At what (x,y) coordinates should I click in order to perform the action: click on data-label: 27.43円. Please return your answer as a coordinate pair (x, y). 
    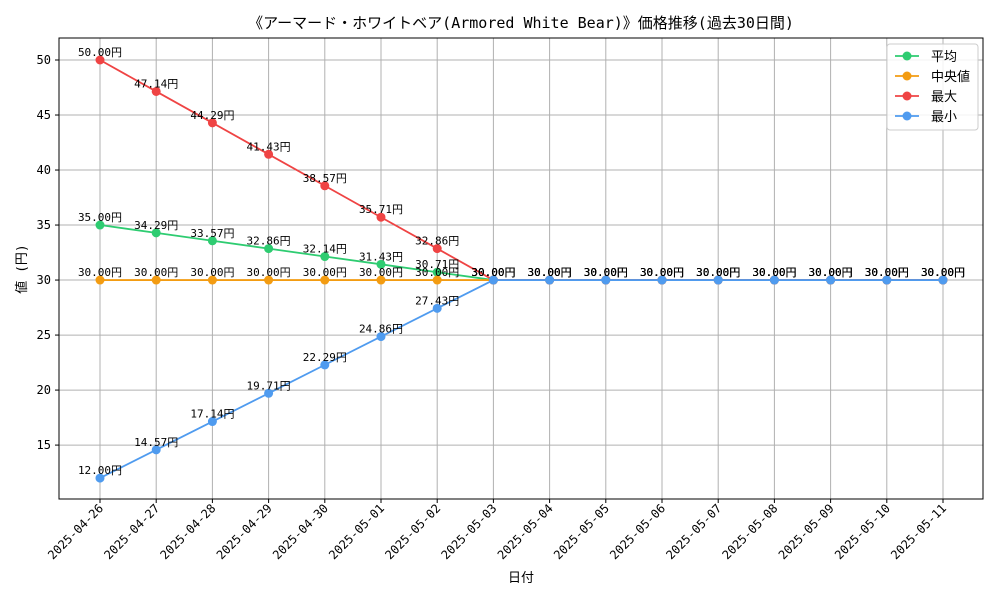
    Looking at the image, I should click on (437, 300).